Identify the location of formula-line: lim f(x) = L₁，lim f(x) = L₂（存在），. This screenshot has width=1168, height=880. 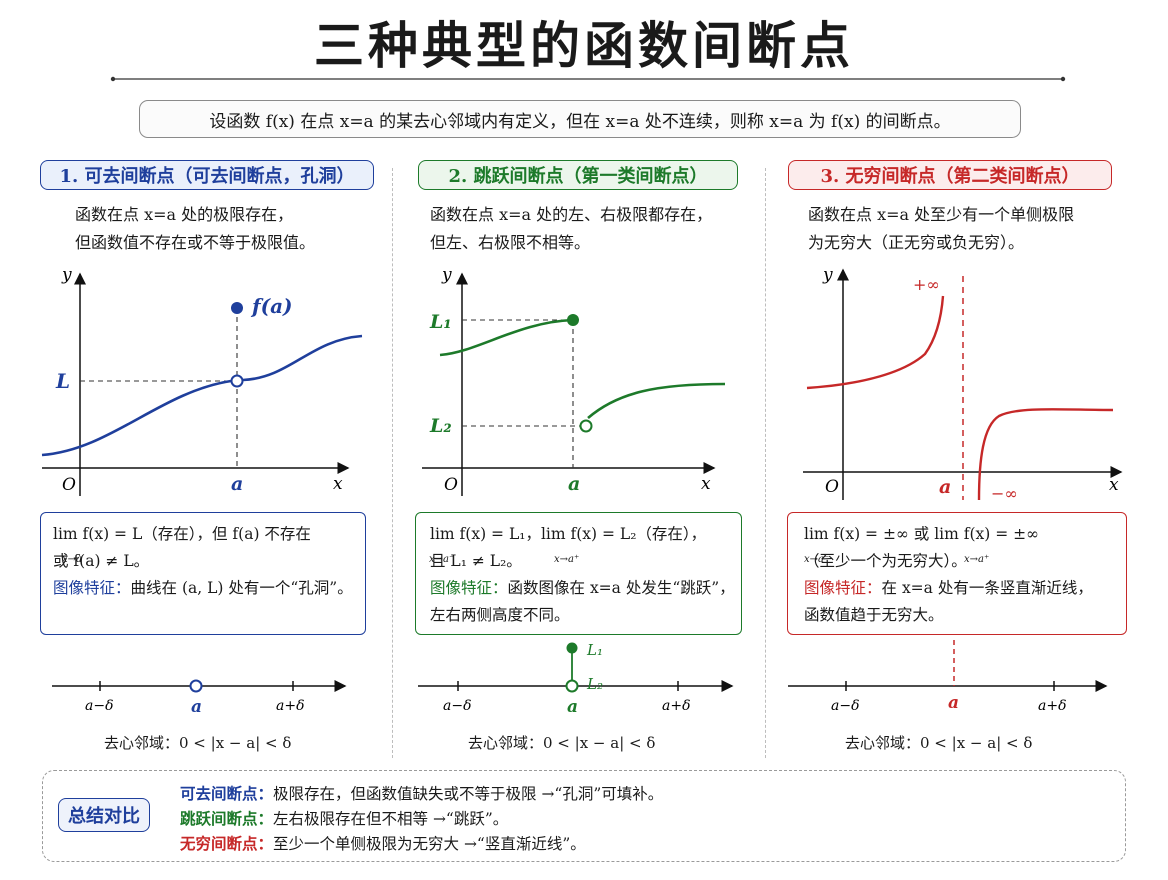
(568, 534).